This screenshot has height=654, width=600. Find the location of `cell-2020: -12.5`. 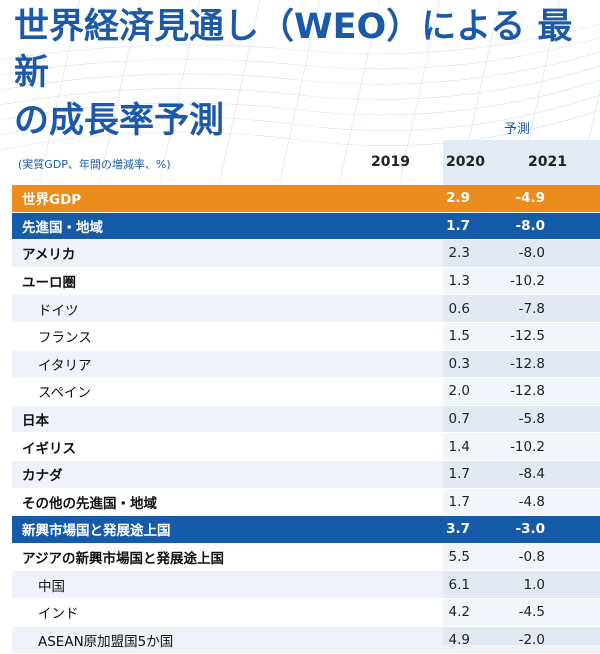

cell-2020: -12.5 is located at coordinates (515, 336).